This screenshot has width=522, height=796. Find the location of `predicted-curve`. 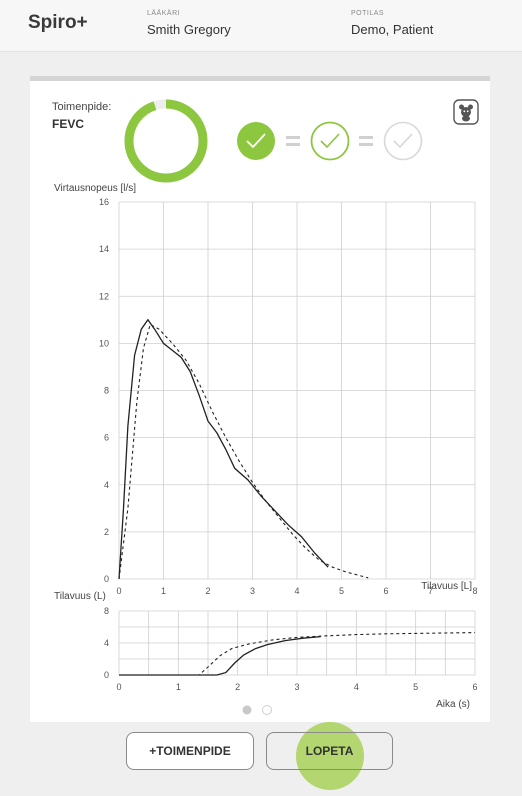

predicted-curve is located at coordinates (297, 654).